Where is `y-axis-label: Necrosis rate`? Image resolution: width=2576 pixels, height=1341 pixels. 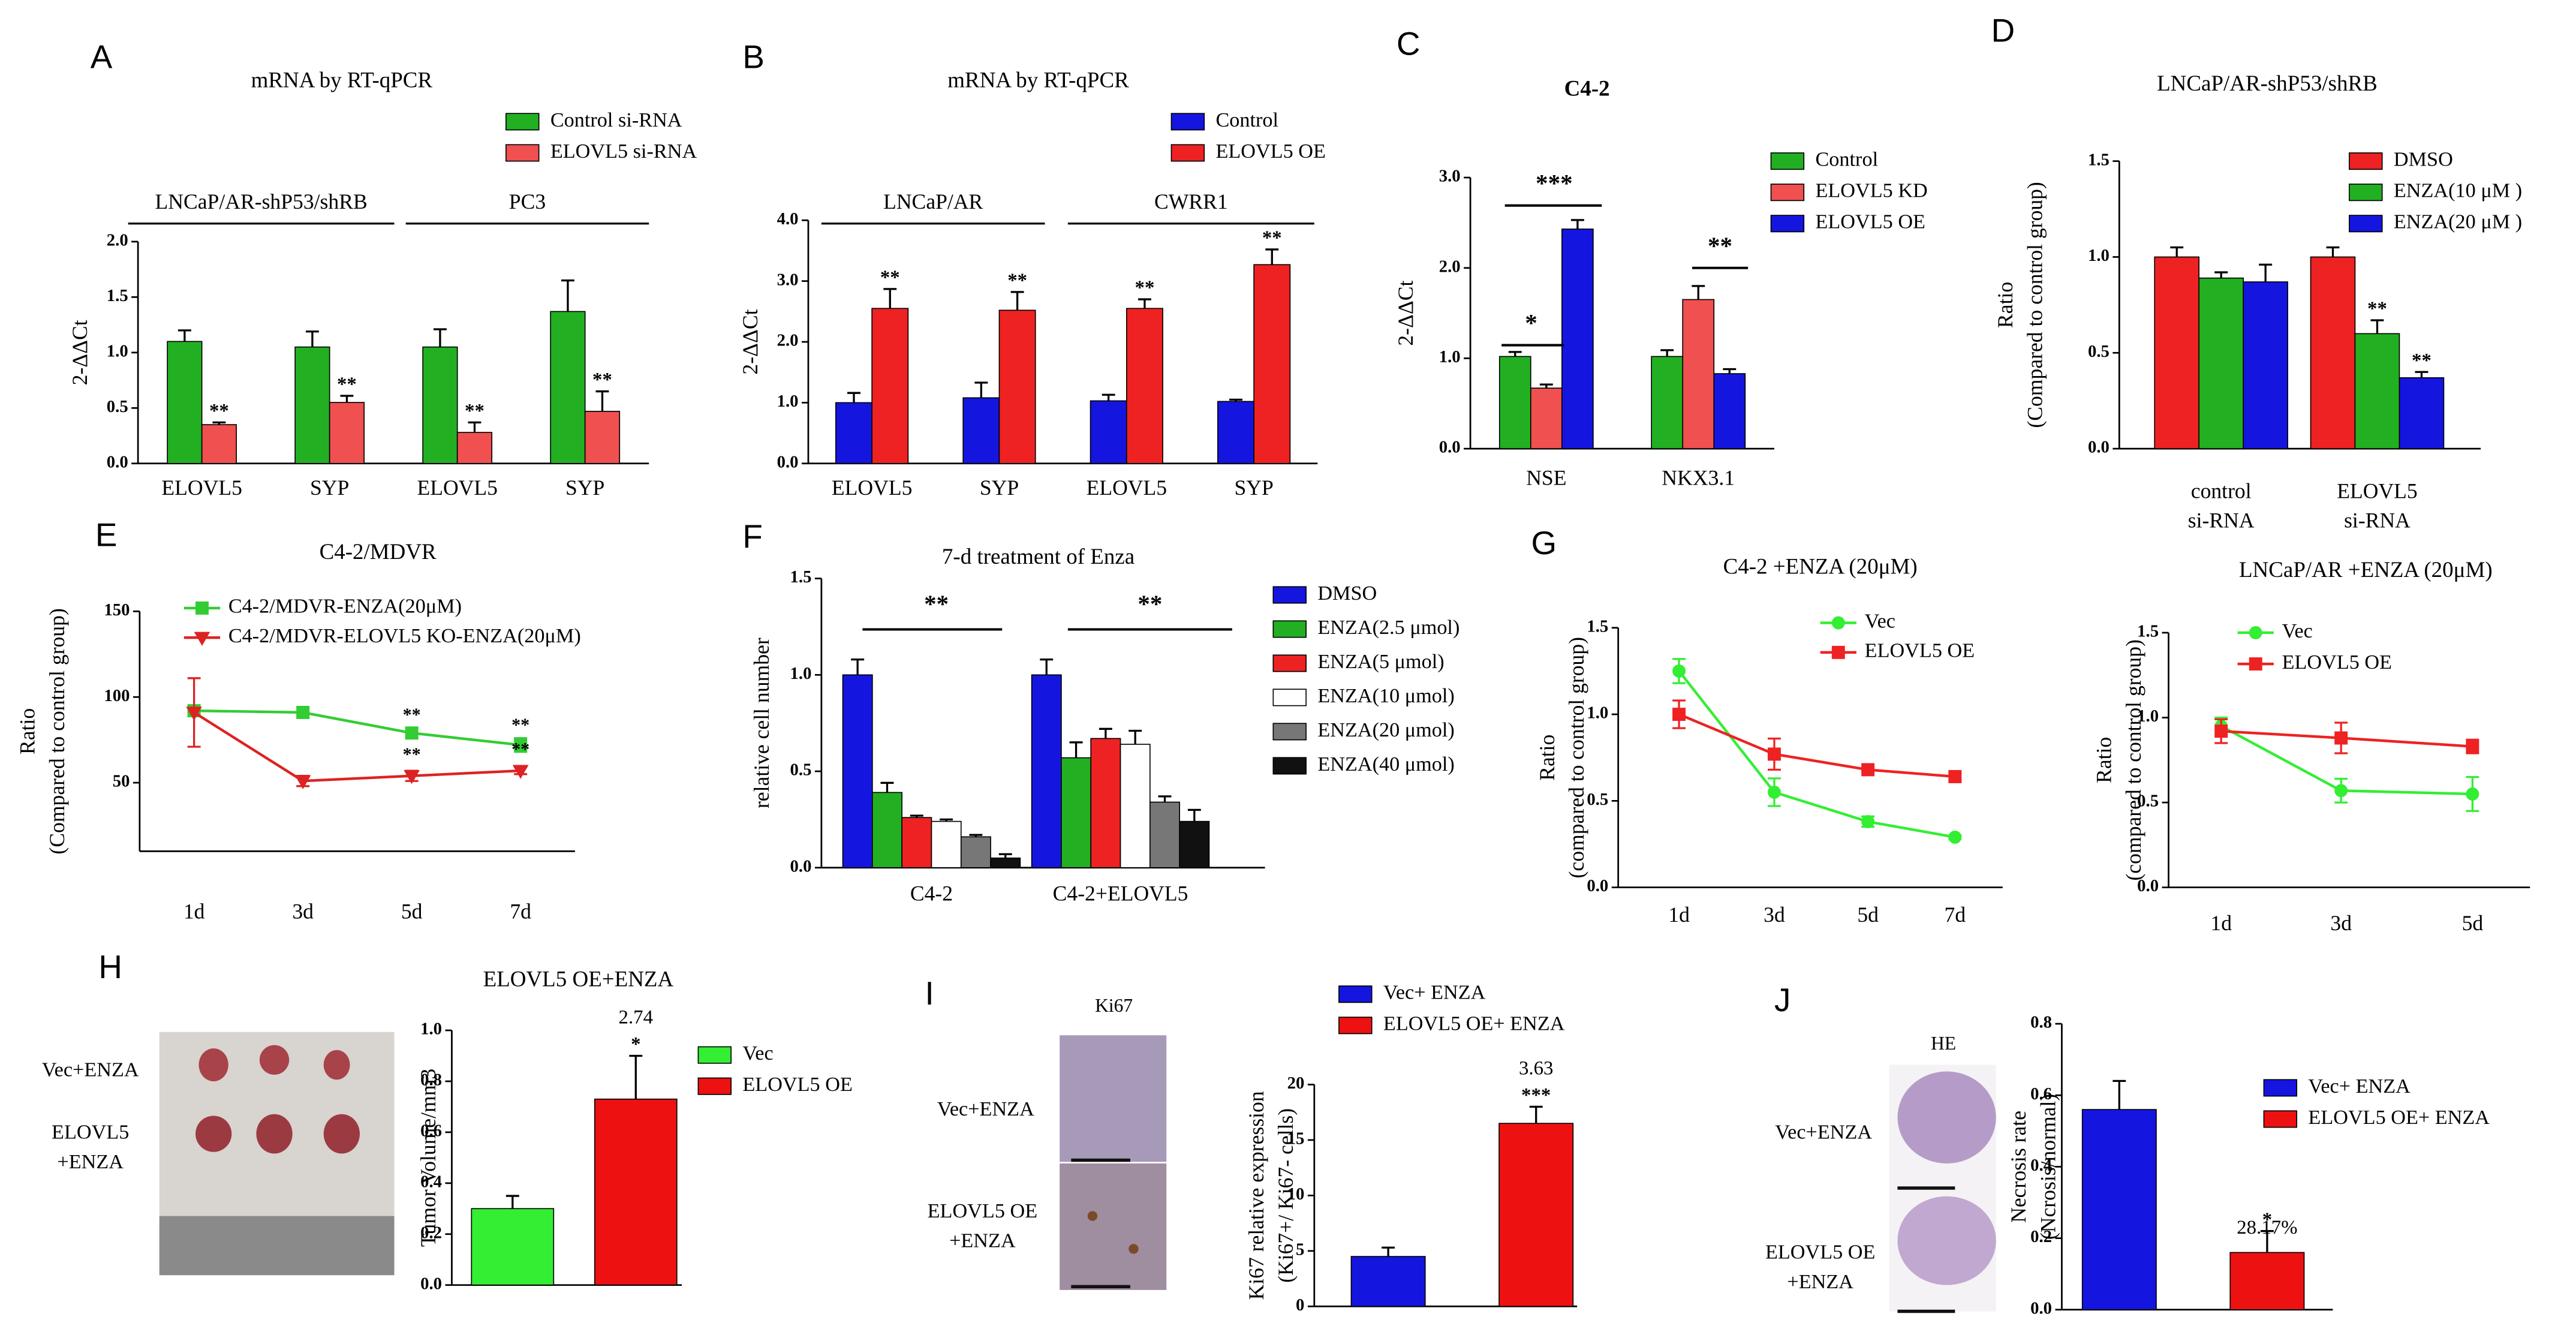 y-axis-label: Necrosis rate is located at coordinates (2018, 1167).